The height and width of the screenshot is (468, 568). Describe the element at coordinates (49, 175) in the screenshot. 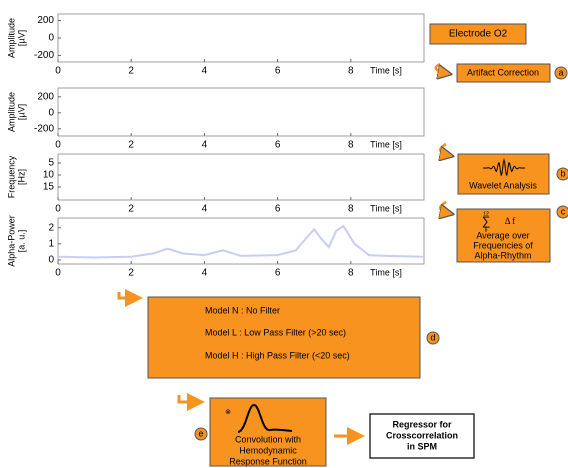

I see `y-tick-label: 10` at that location.